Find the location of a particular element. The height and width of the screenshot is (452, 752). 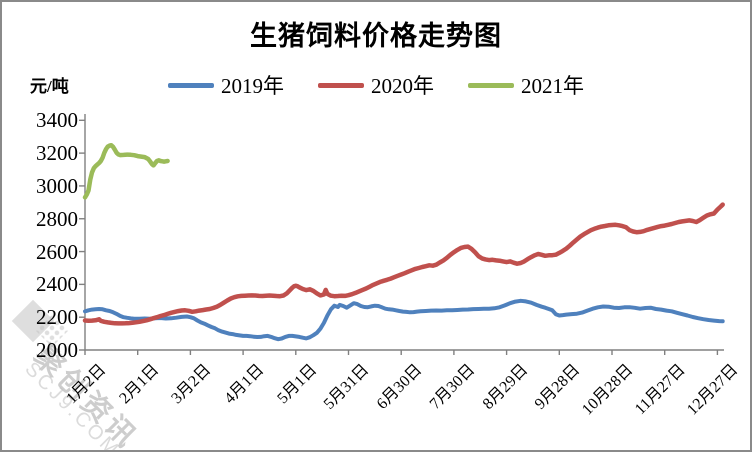

legend-item-2021: 2021年 is located at coordinates (526, 85).